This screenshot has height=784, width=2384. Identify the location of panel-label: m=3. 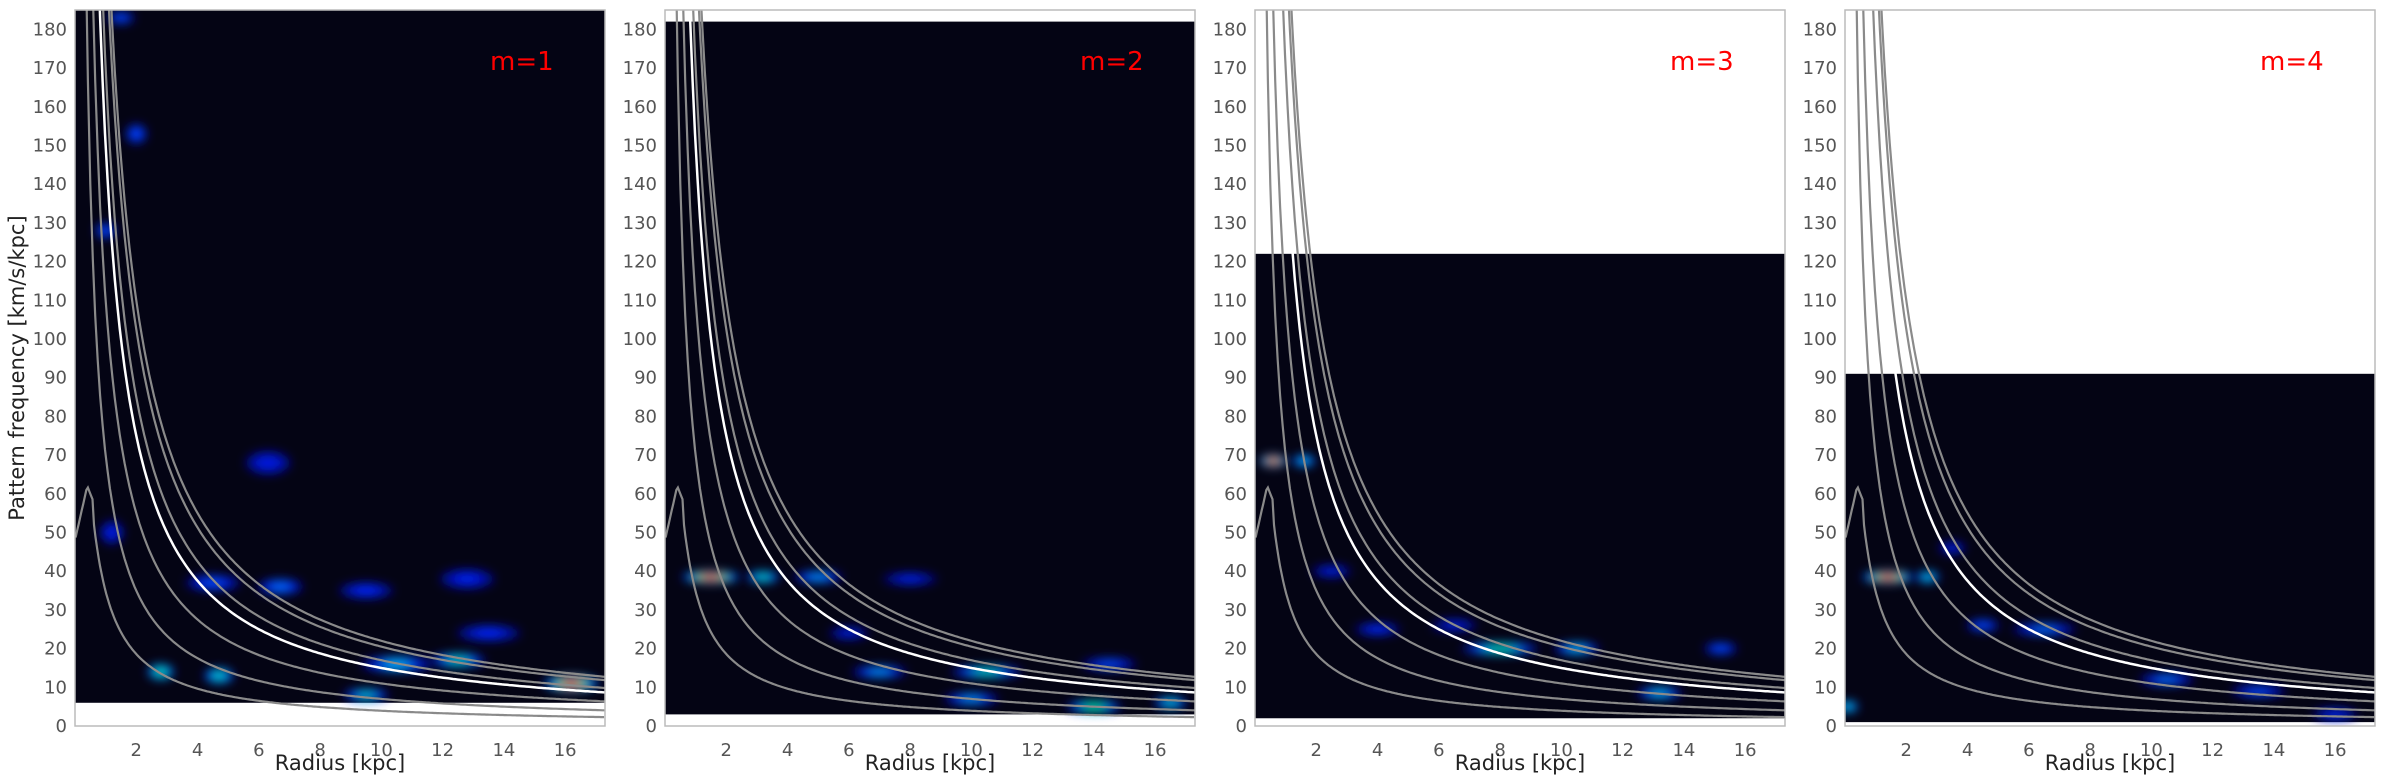
(1702, 62).